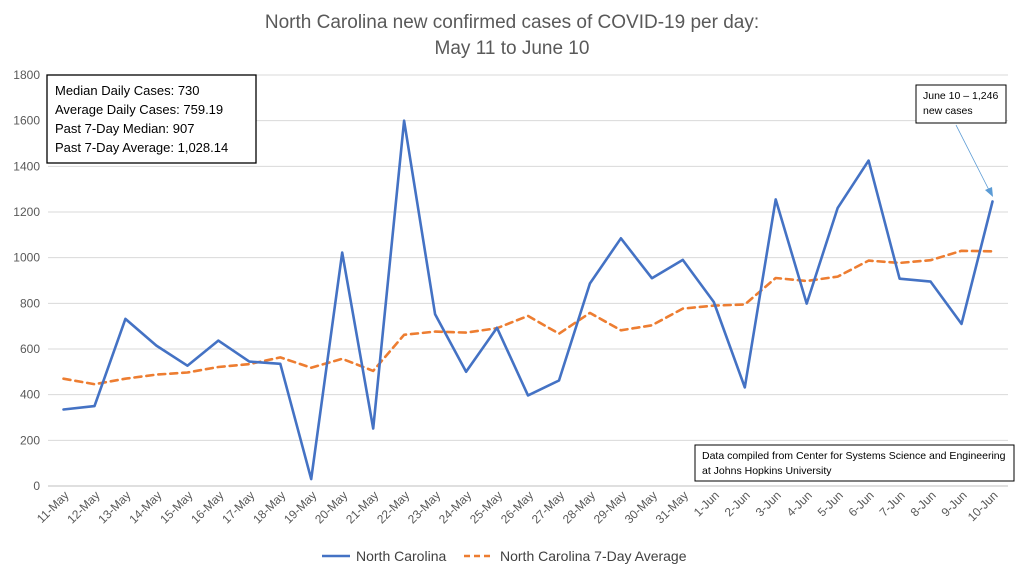 Image resolution: width=1024 pixels, height=576 pixels. I want to click on x-tick-label: 17-May, so click(238, 507).